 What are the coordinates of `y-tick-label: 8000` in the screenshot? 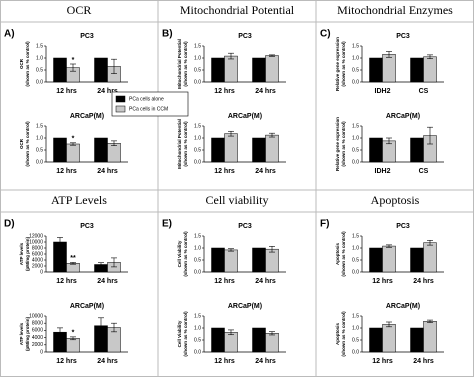 It's located at (37, 324).